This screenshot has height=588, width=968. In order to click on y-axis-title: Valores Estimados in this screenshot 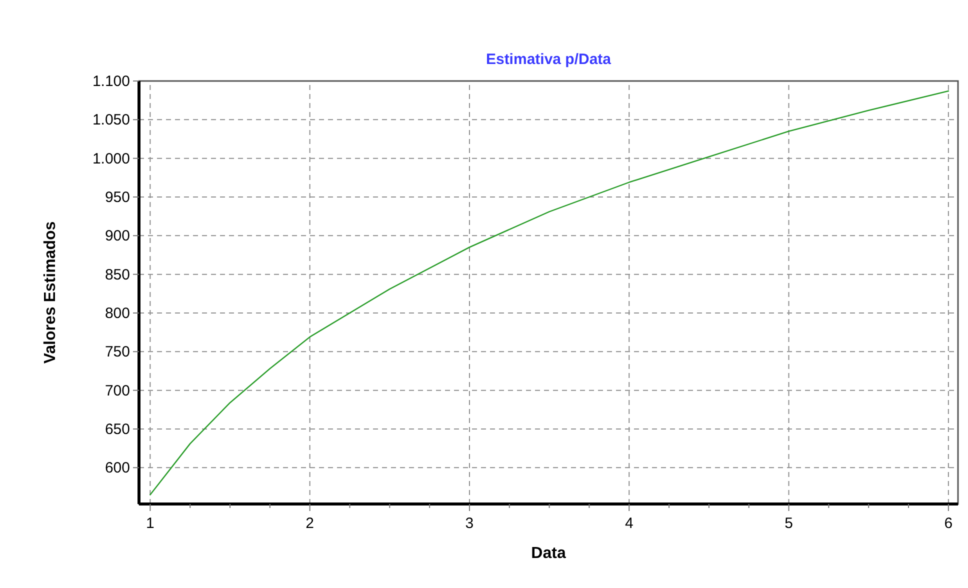, I will do `click(50, 292)`.